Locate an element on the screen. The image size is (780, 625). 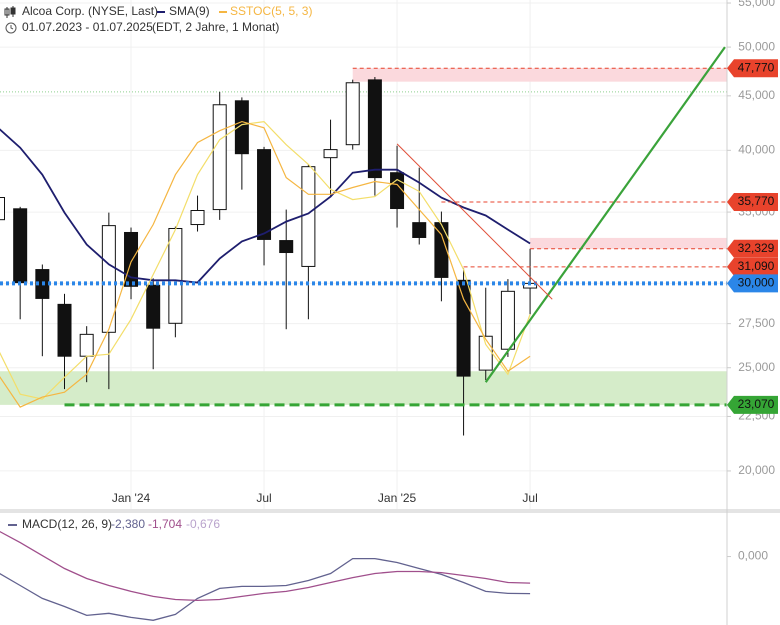
signal-last: -1,704 is located at coordinates (165, 524).